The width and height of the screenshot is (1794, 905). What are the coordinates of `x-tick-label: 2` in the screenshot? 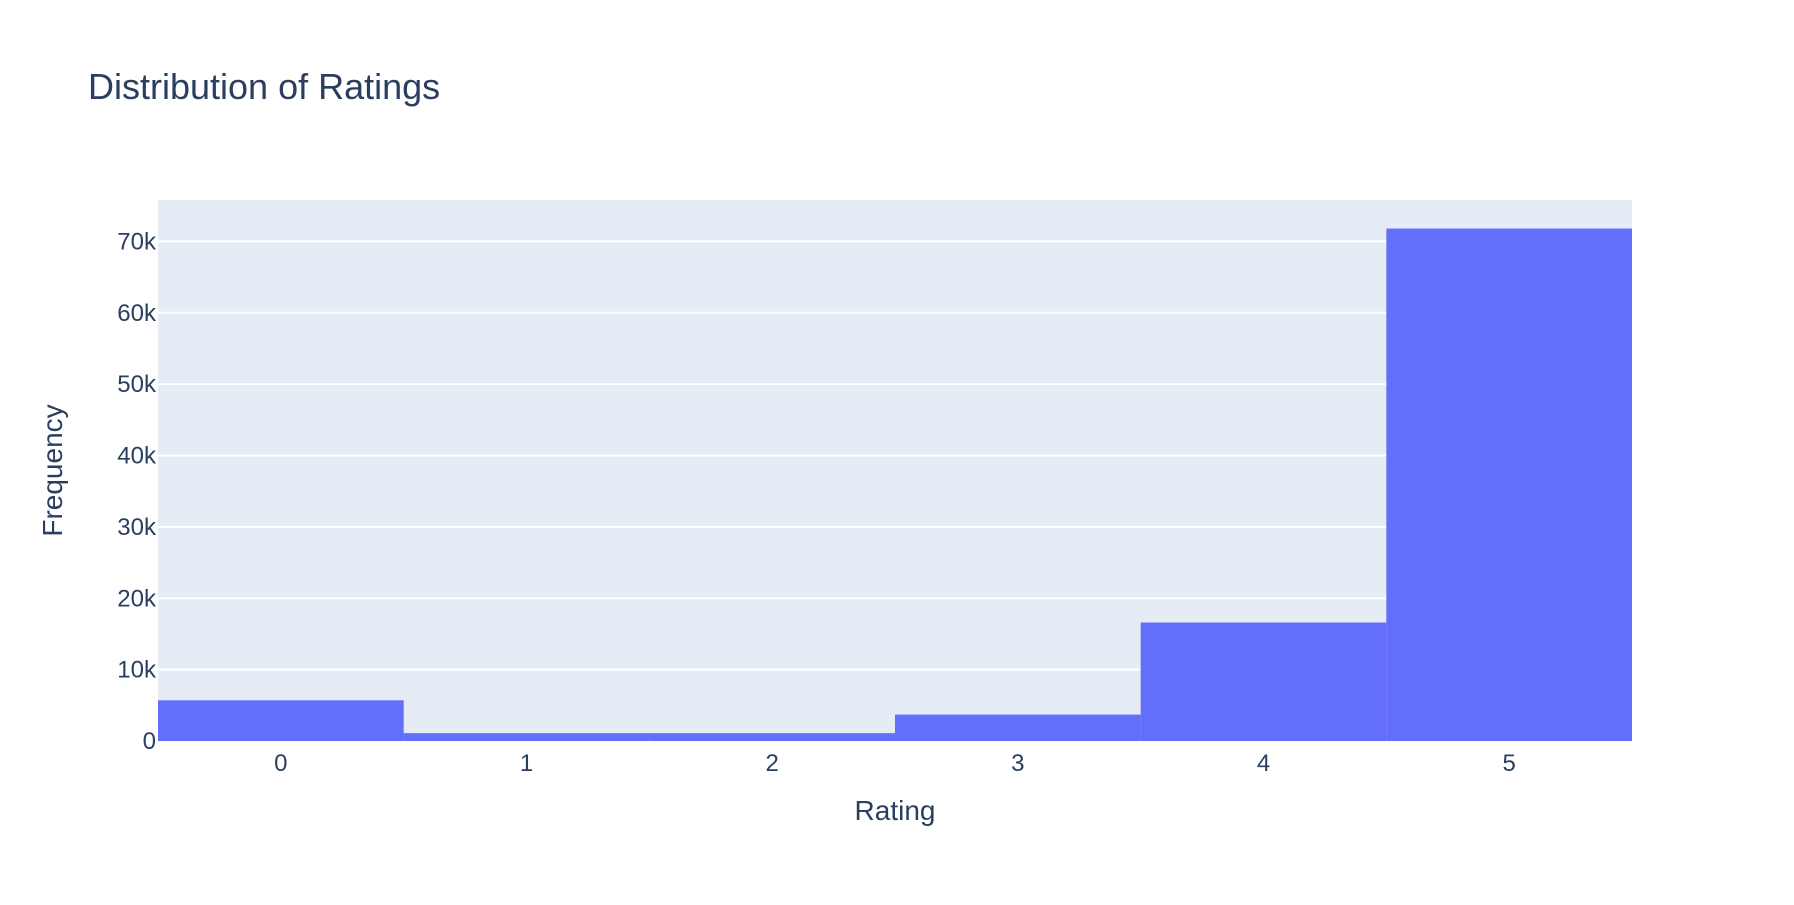 It's located at (771, 763).